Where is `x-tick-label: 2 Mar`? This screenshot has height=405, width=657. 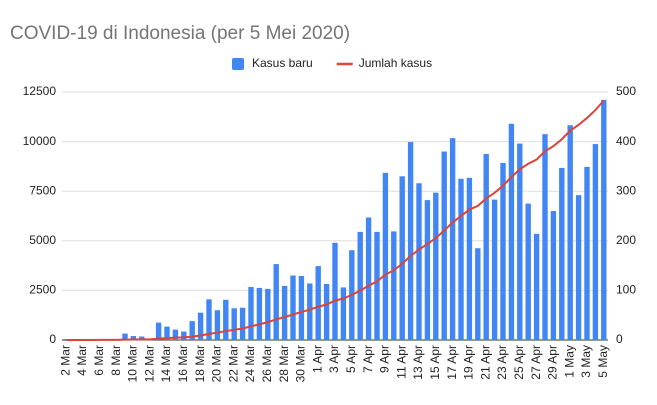
x-tick-label: 2 Mar is located at coordinates (65, 360).